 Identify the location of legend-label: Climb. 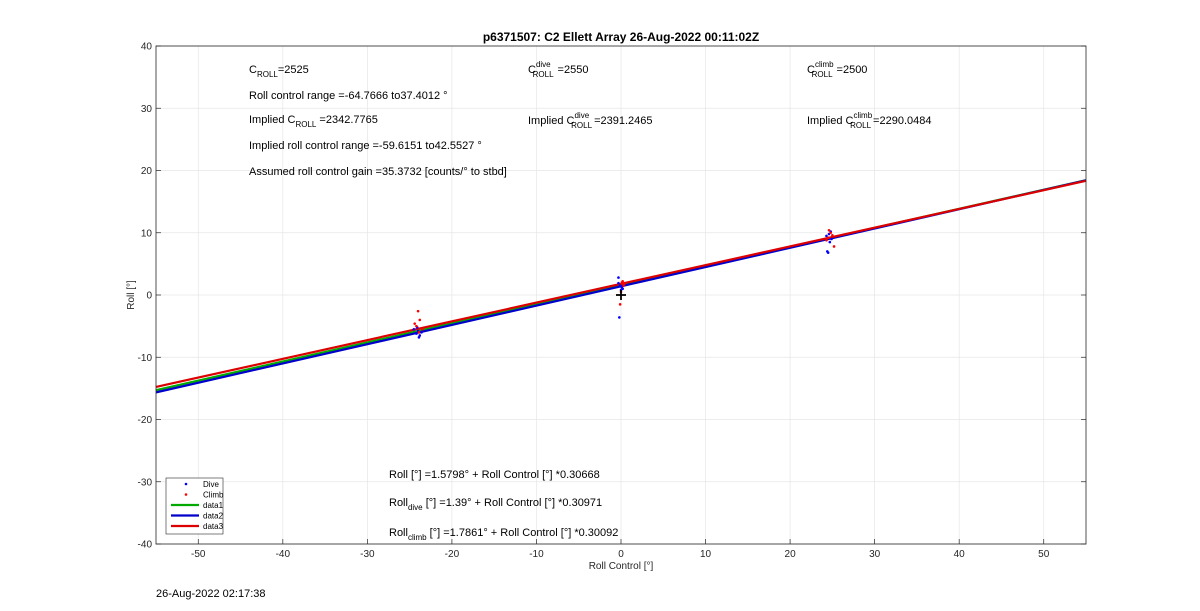
(213, 495).